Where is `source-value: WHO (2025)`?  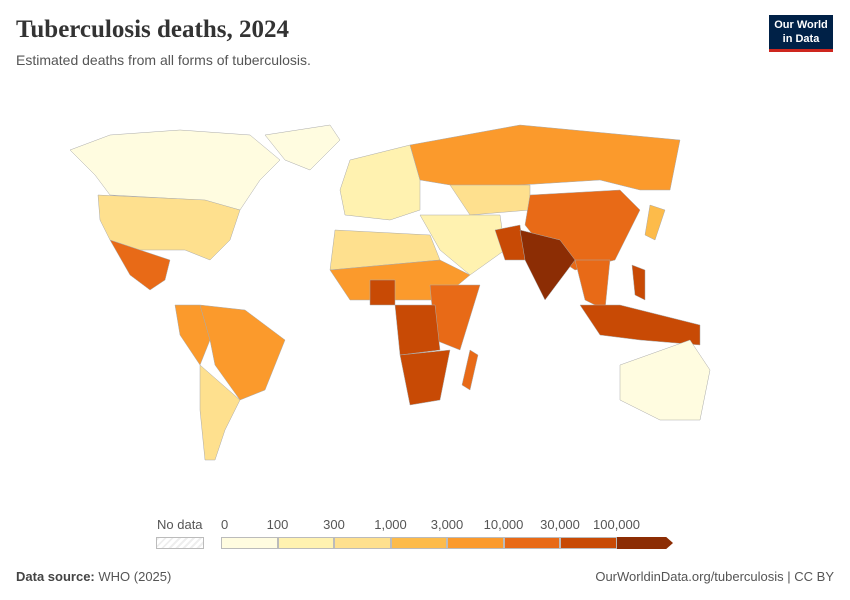
source-value: WHO (2025) is located at coordinates (135, 576).